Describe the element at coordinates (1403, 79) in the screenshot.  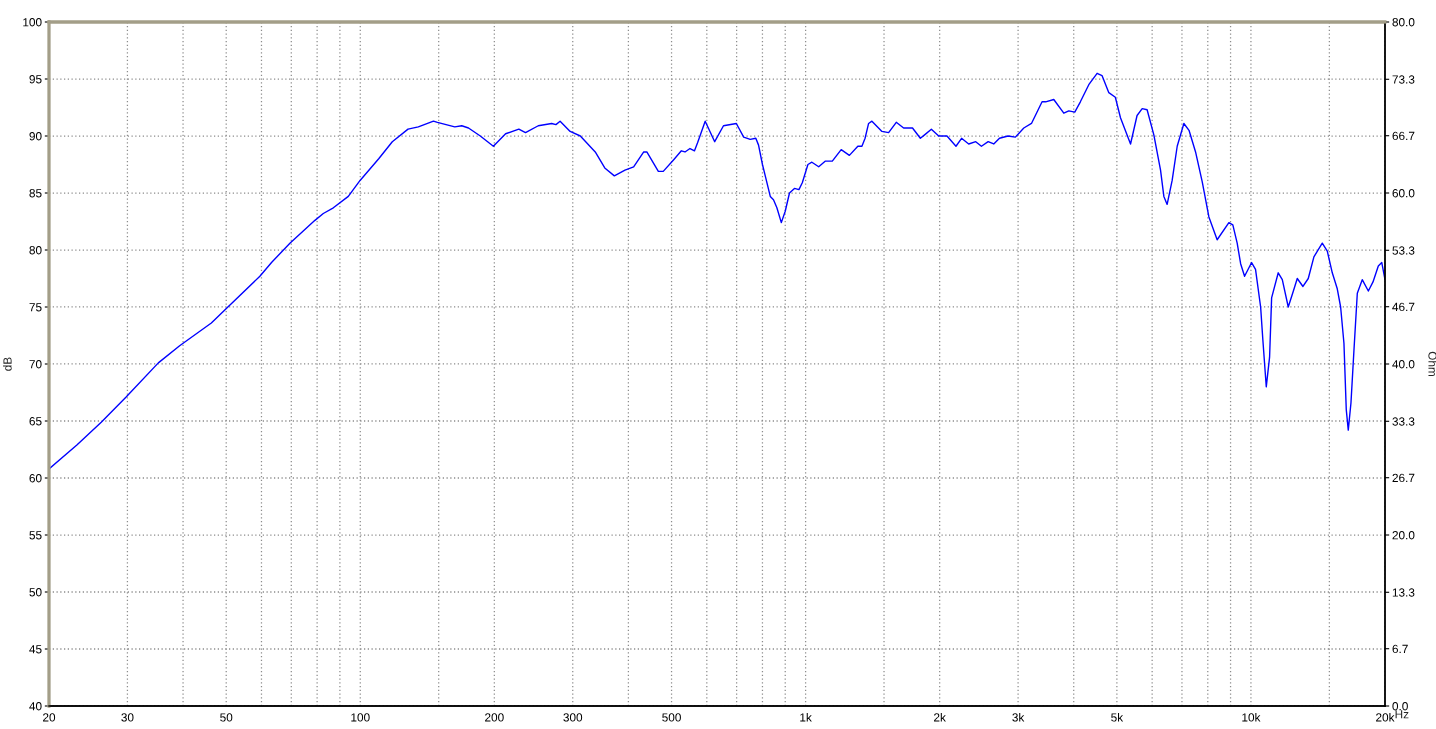
I see `y2-tick-label: 73.3` at that location.